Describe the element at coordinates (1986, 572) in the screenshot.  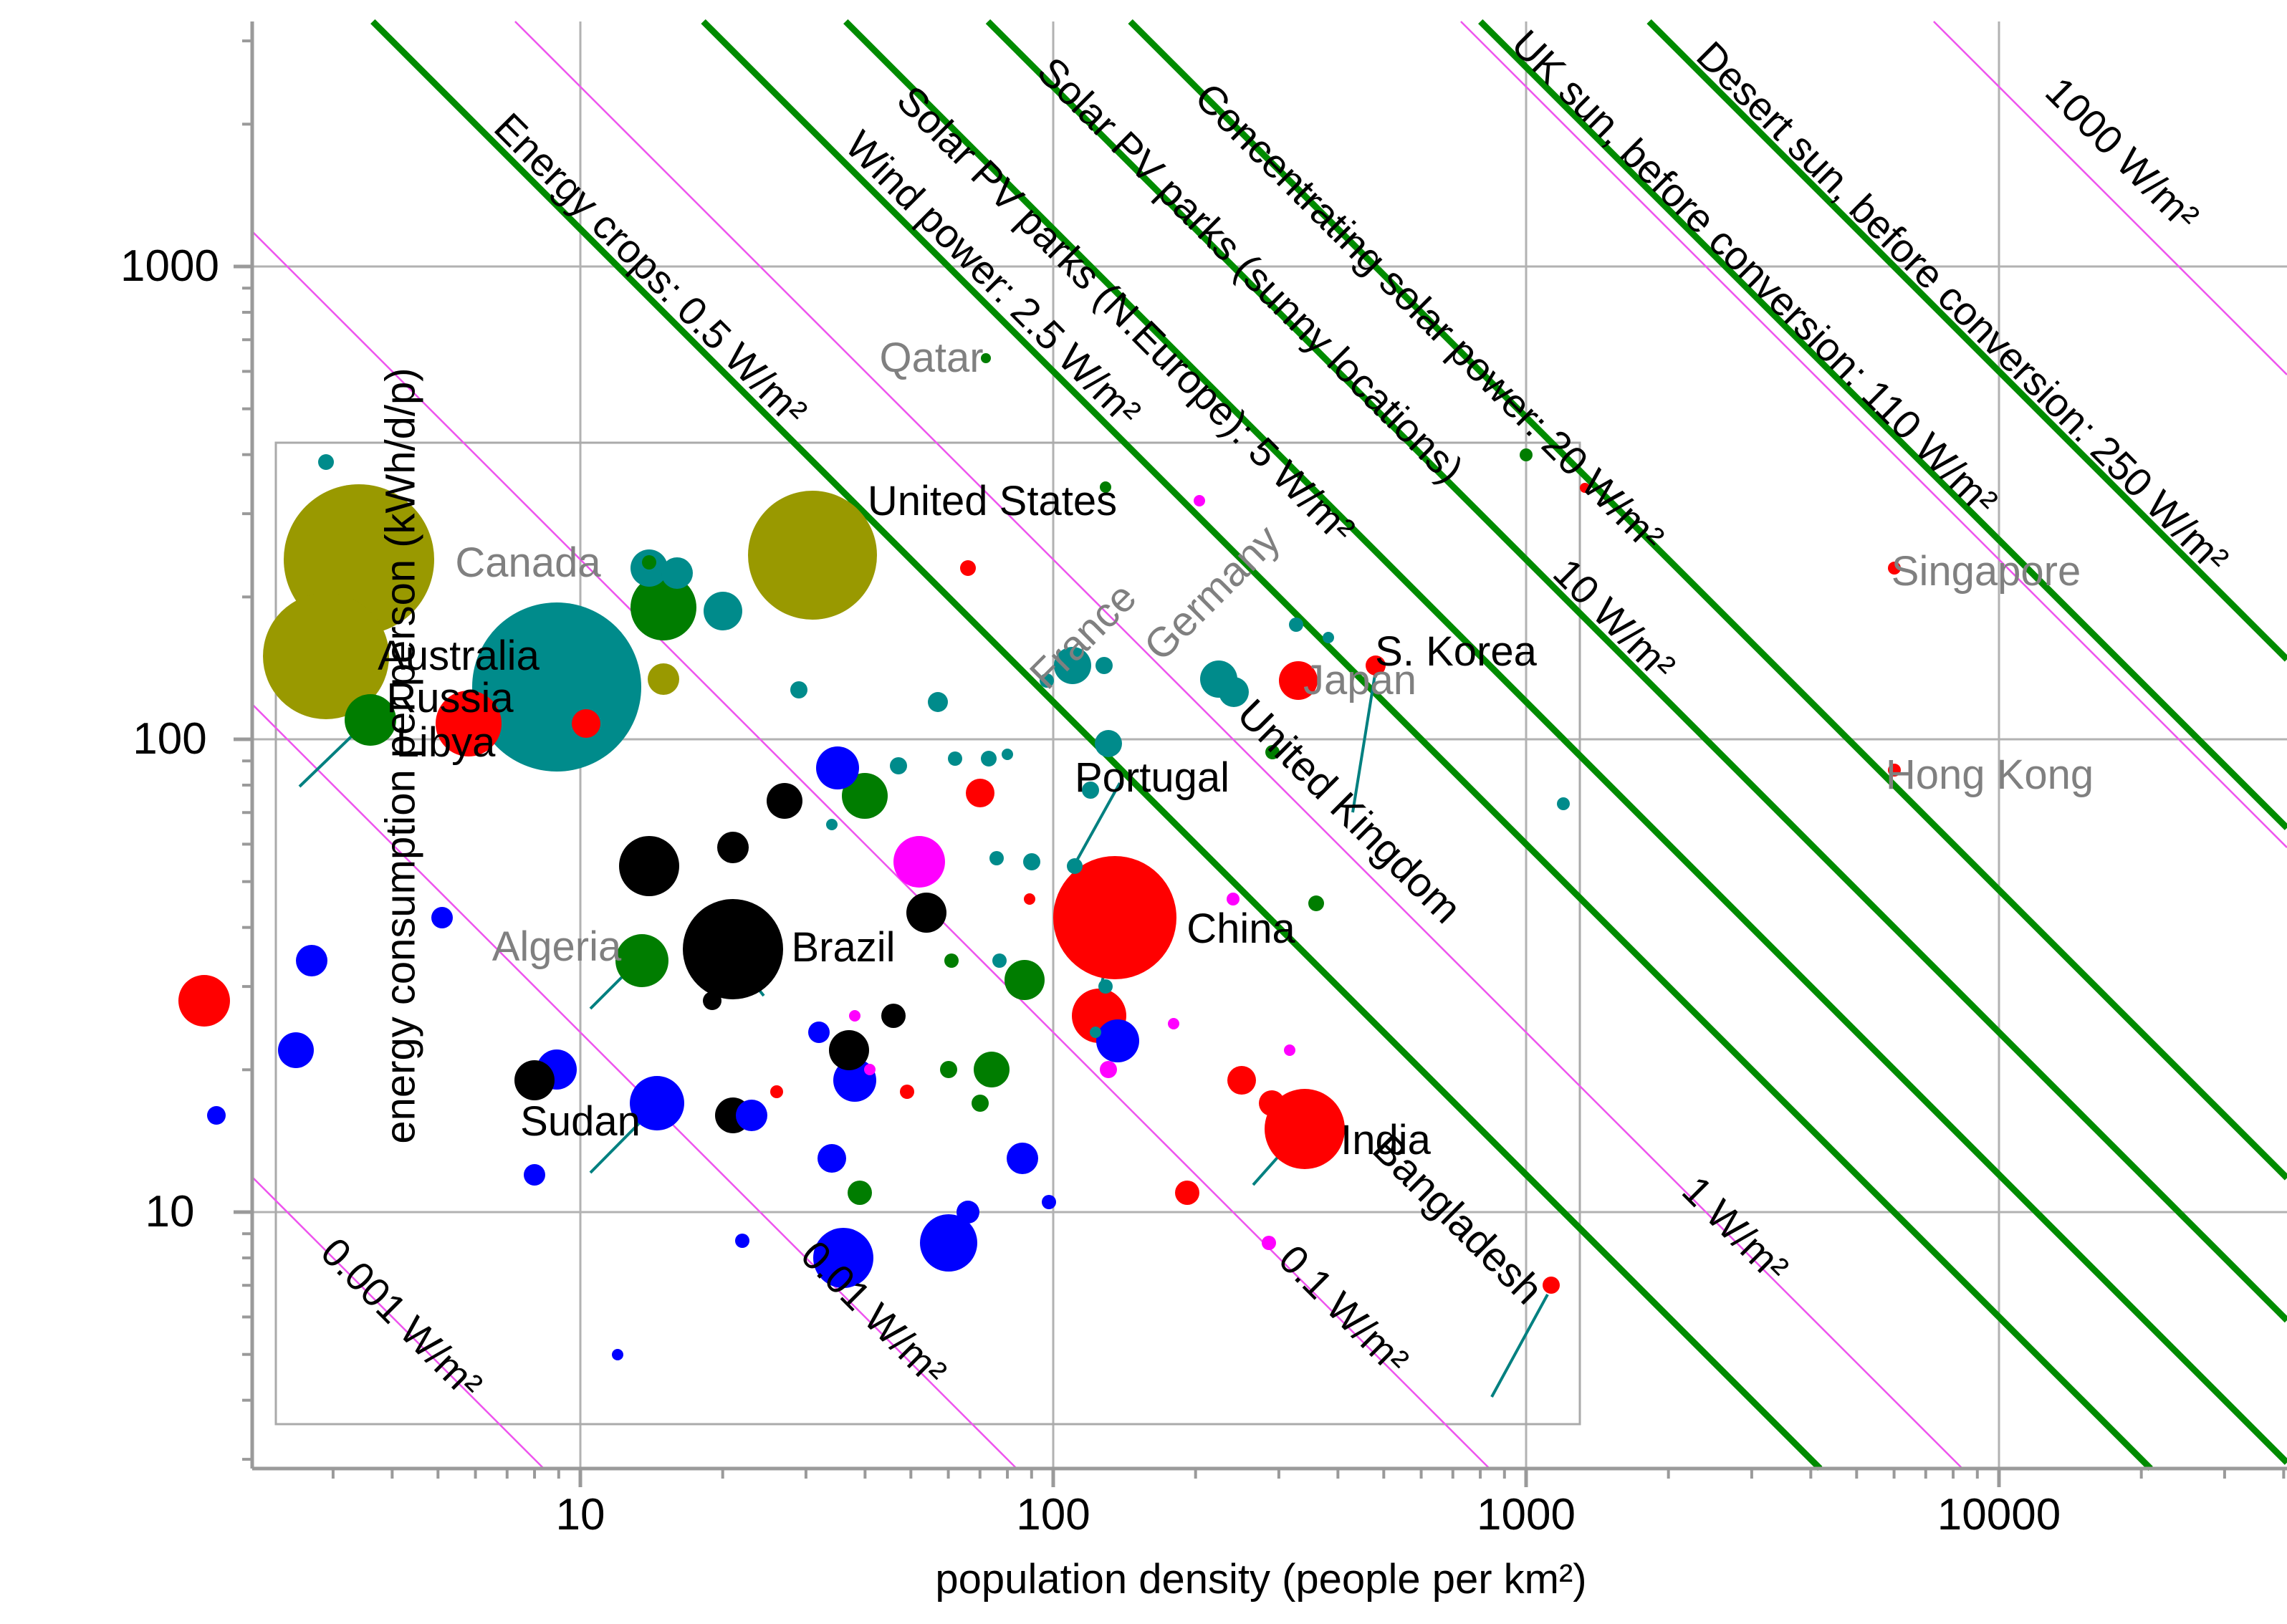
I see `country-label-singapore: Singapore` at that location.